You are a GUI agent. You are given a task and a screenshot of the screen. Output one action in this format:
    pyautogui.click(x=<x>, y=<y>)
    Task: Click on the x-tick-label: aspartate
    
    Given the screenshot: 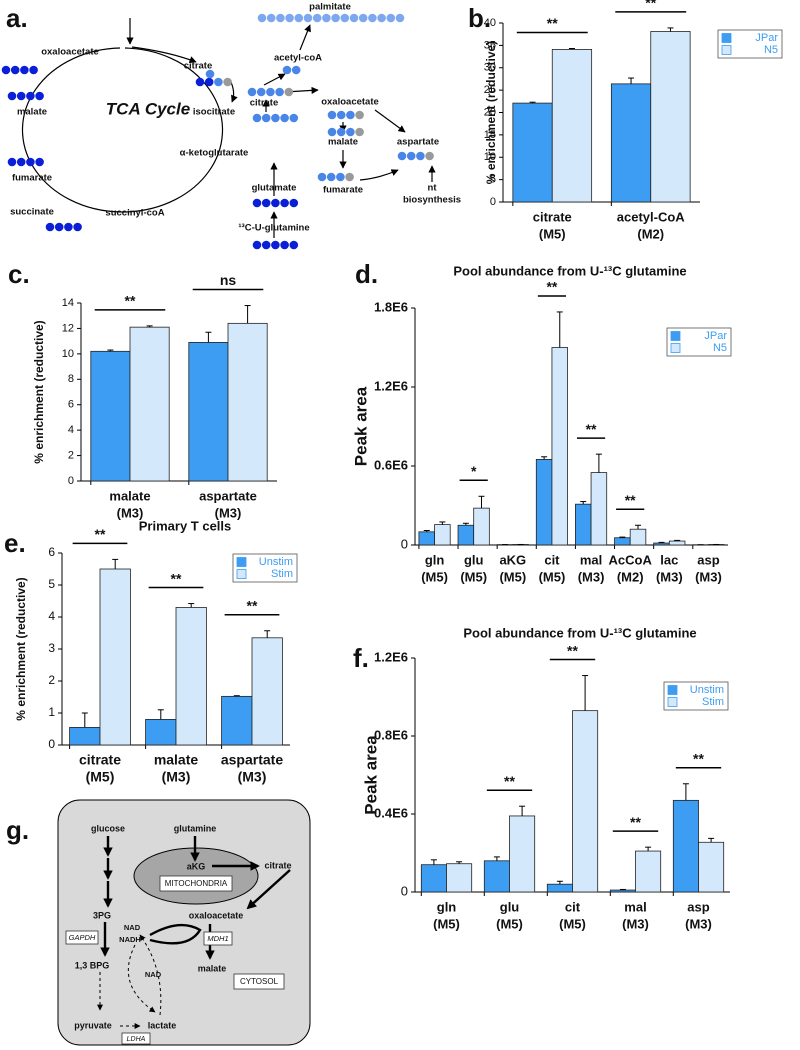 What is the action you would take?
    pyautogui.click(x=228, y=495)
    